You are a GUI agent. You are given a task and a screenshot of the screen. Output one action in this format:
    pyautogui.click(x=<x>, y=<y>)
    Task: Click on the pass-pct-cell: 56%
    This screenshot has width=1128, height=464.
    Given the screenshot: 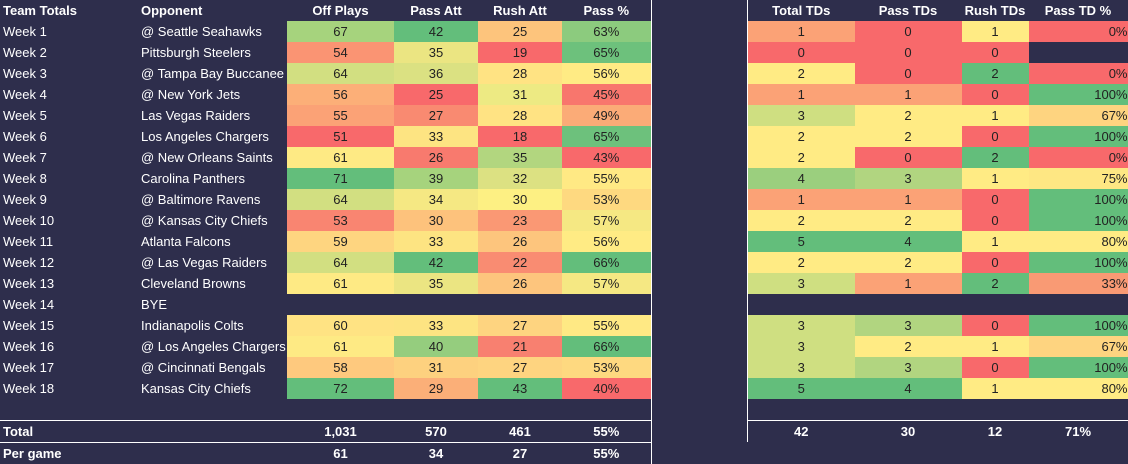 What is the action you would take?
    pyautogui.click(x=606, y=241)
    